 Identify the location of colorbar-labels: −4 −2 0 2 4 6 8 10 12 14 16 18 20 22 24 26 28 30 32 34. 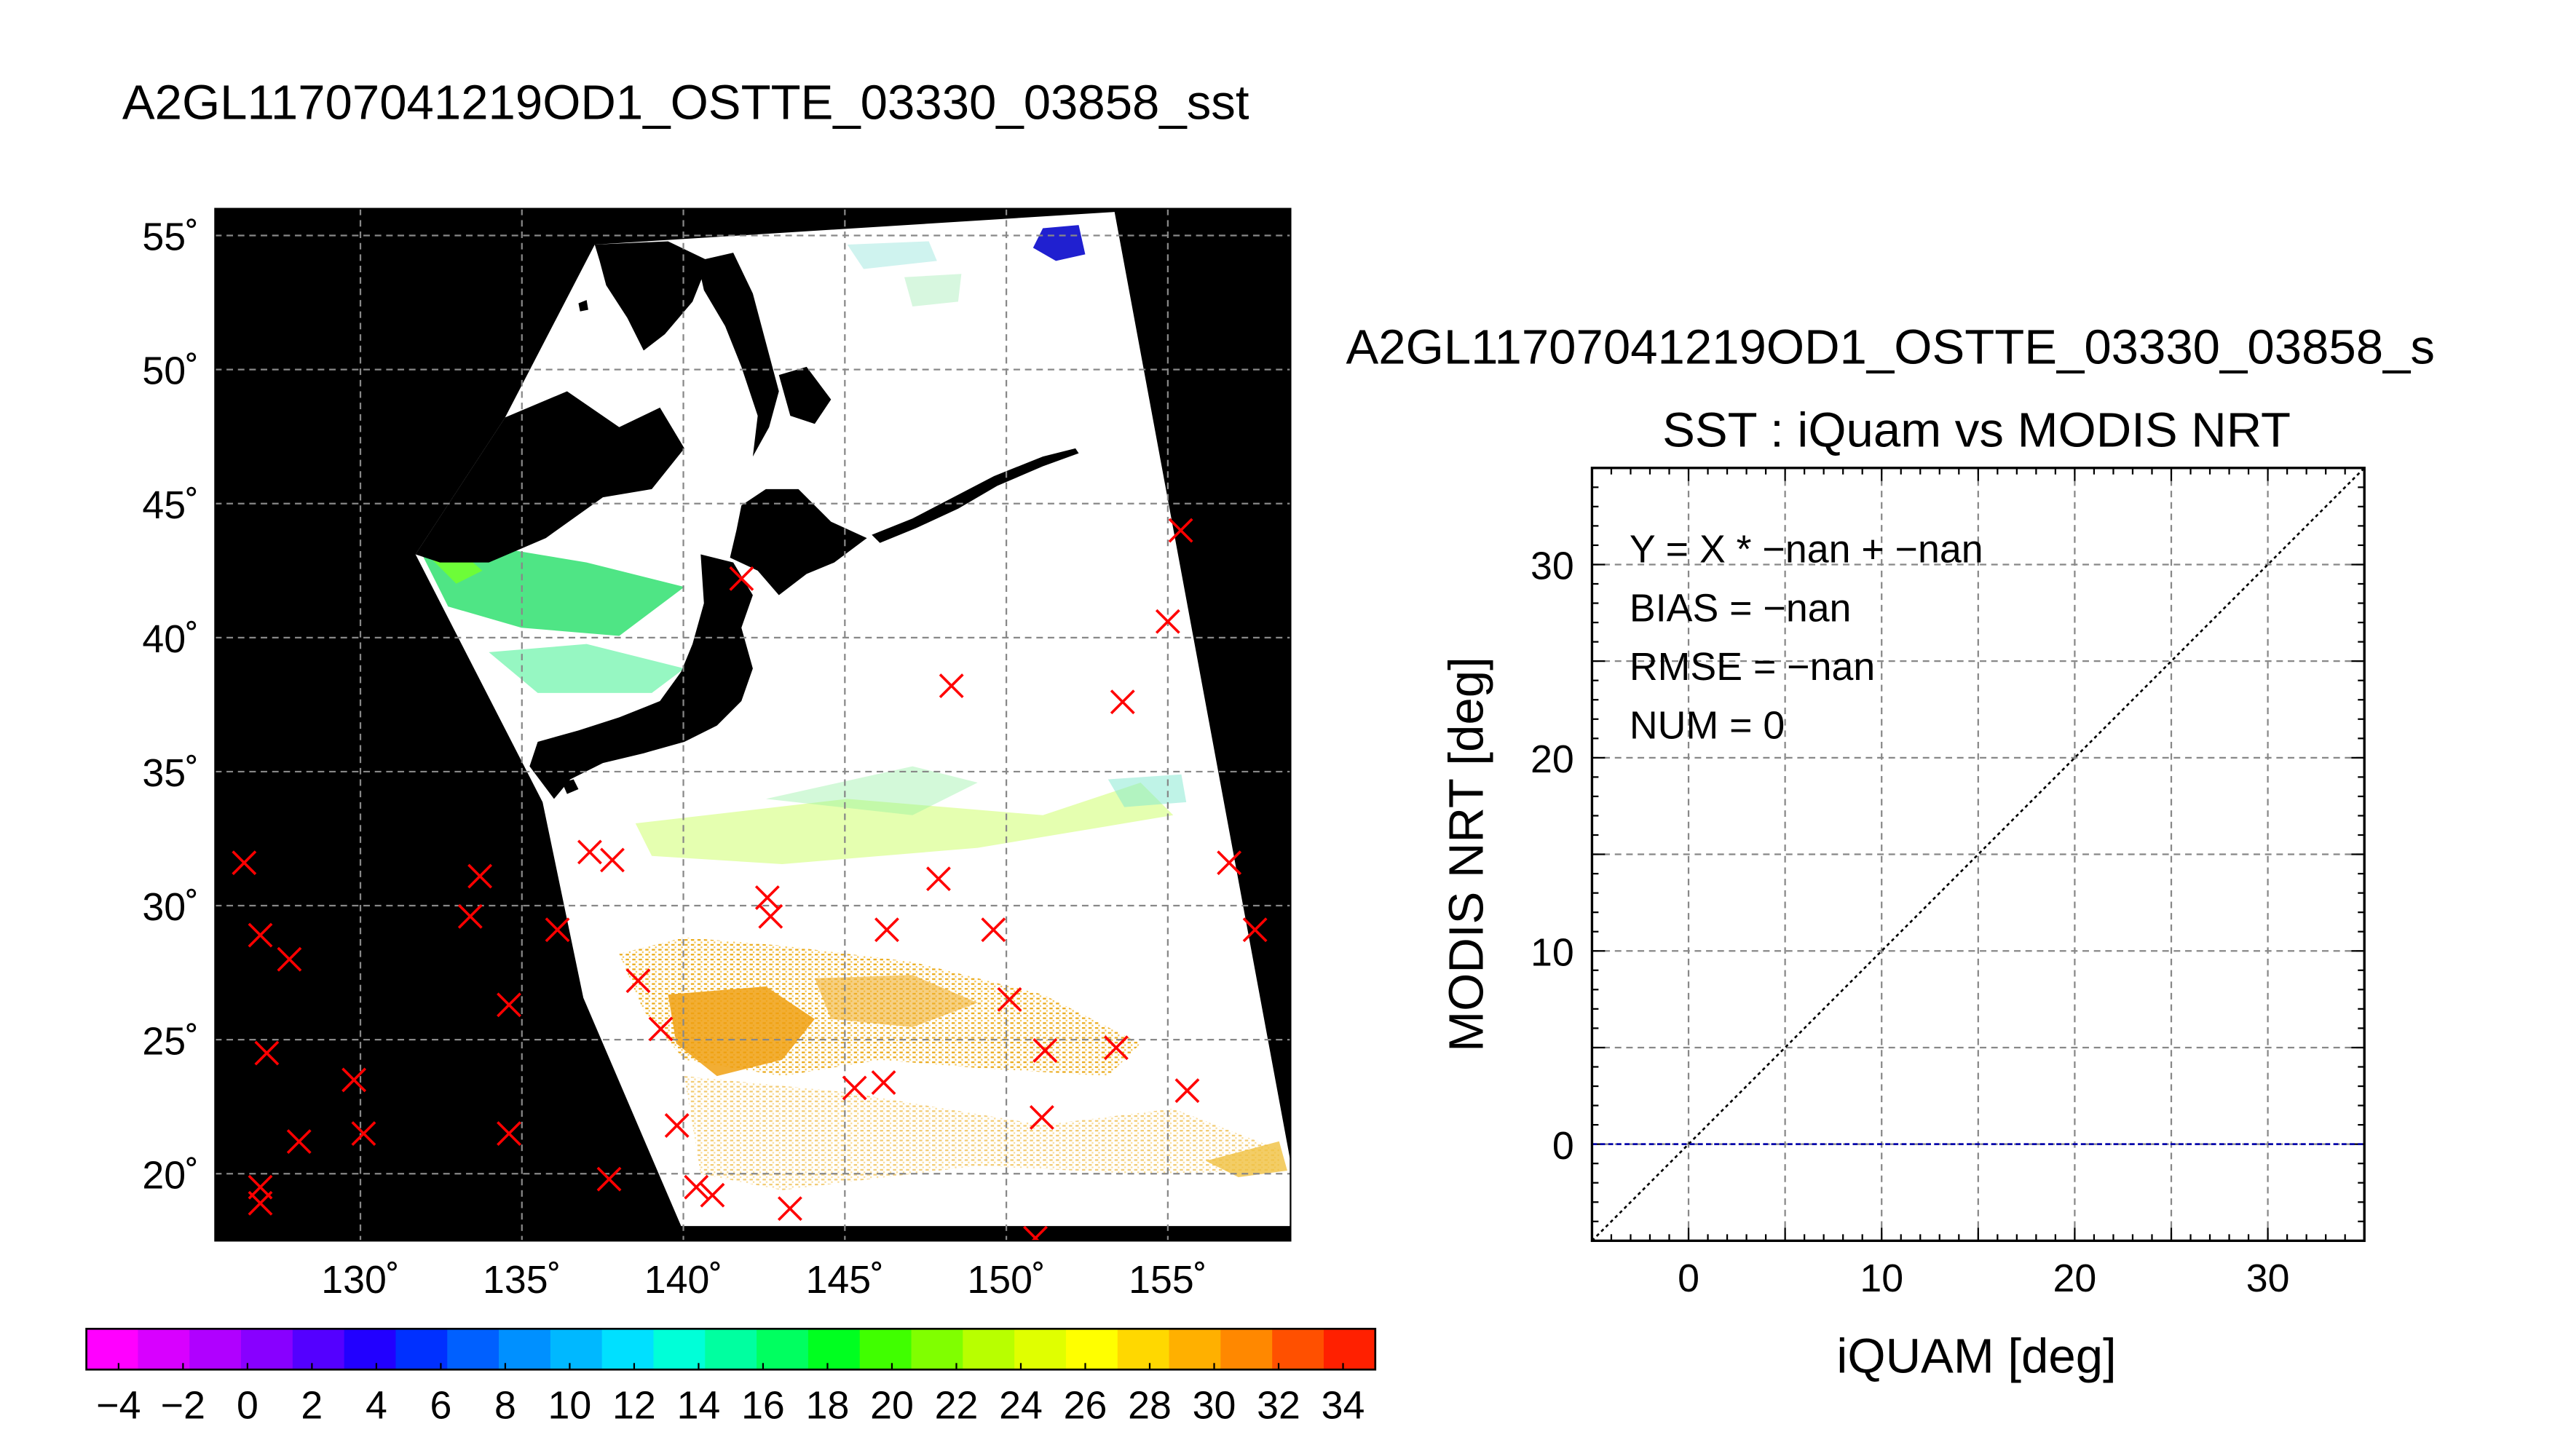
(730, 1395).